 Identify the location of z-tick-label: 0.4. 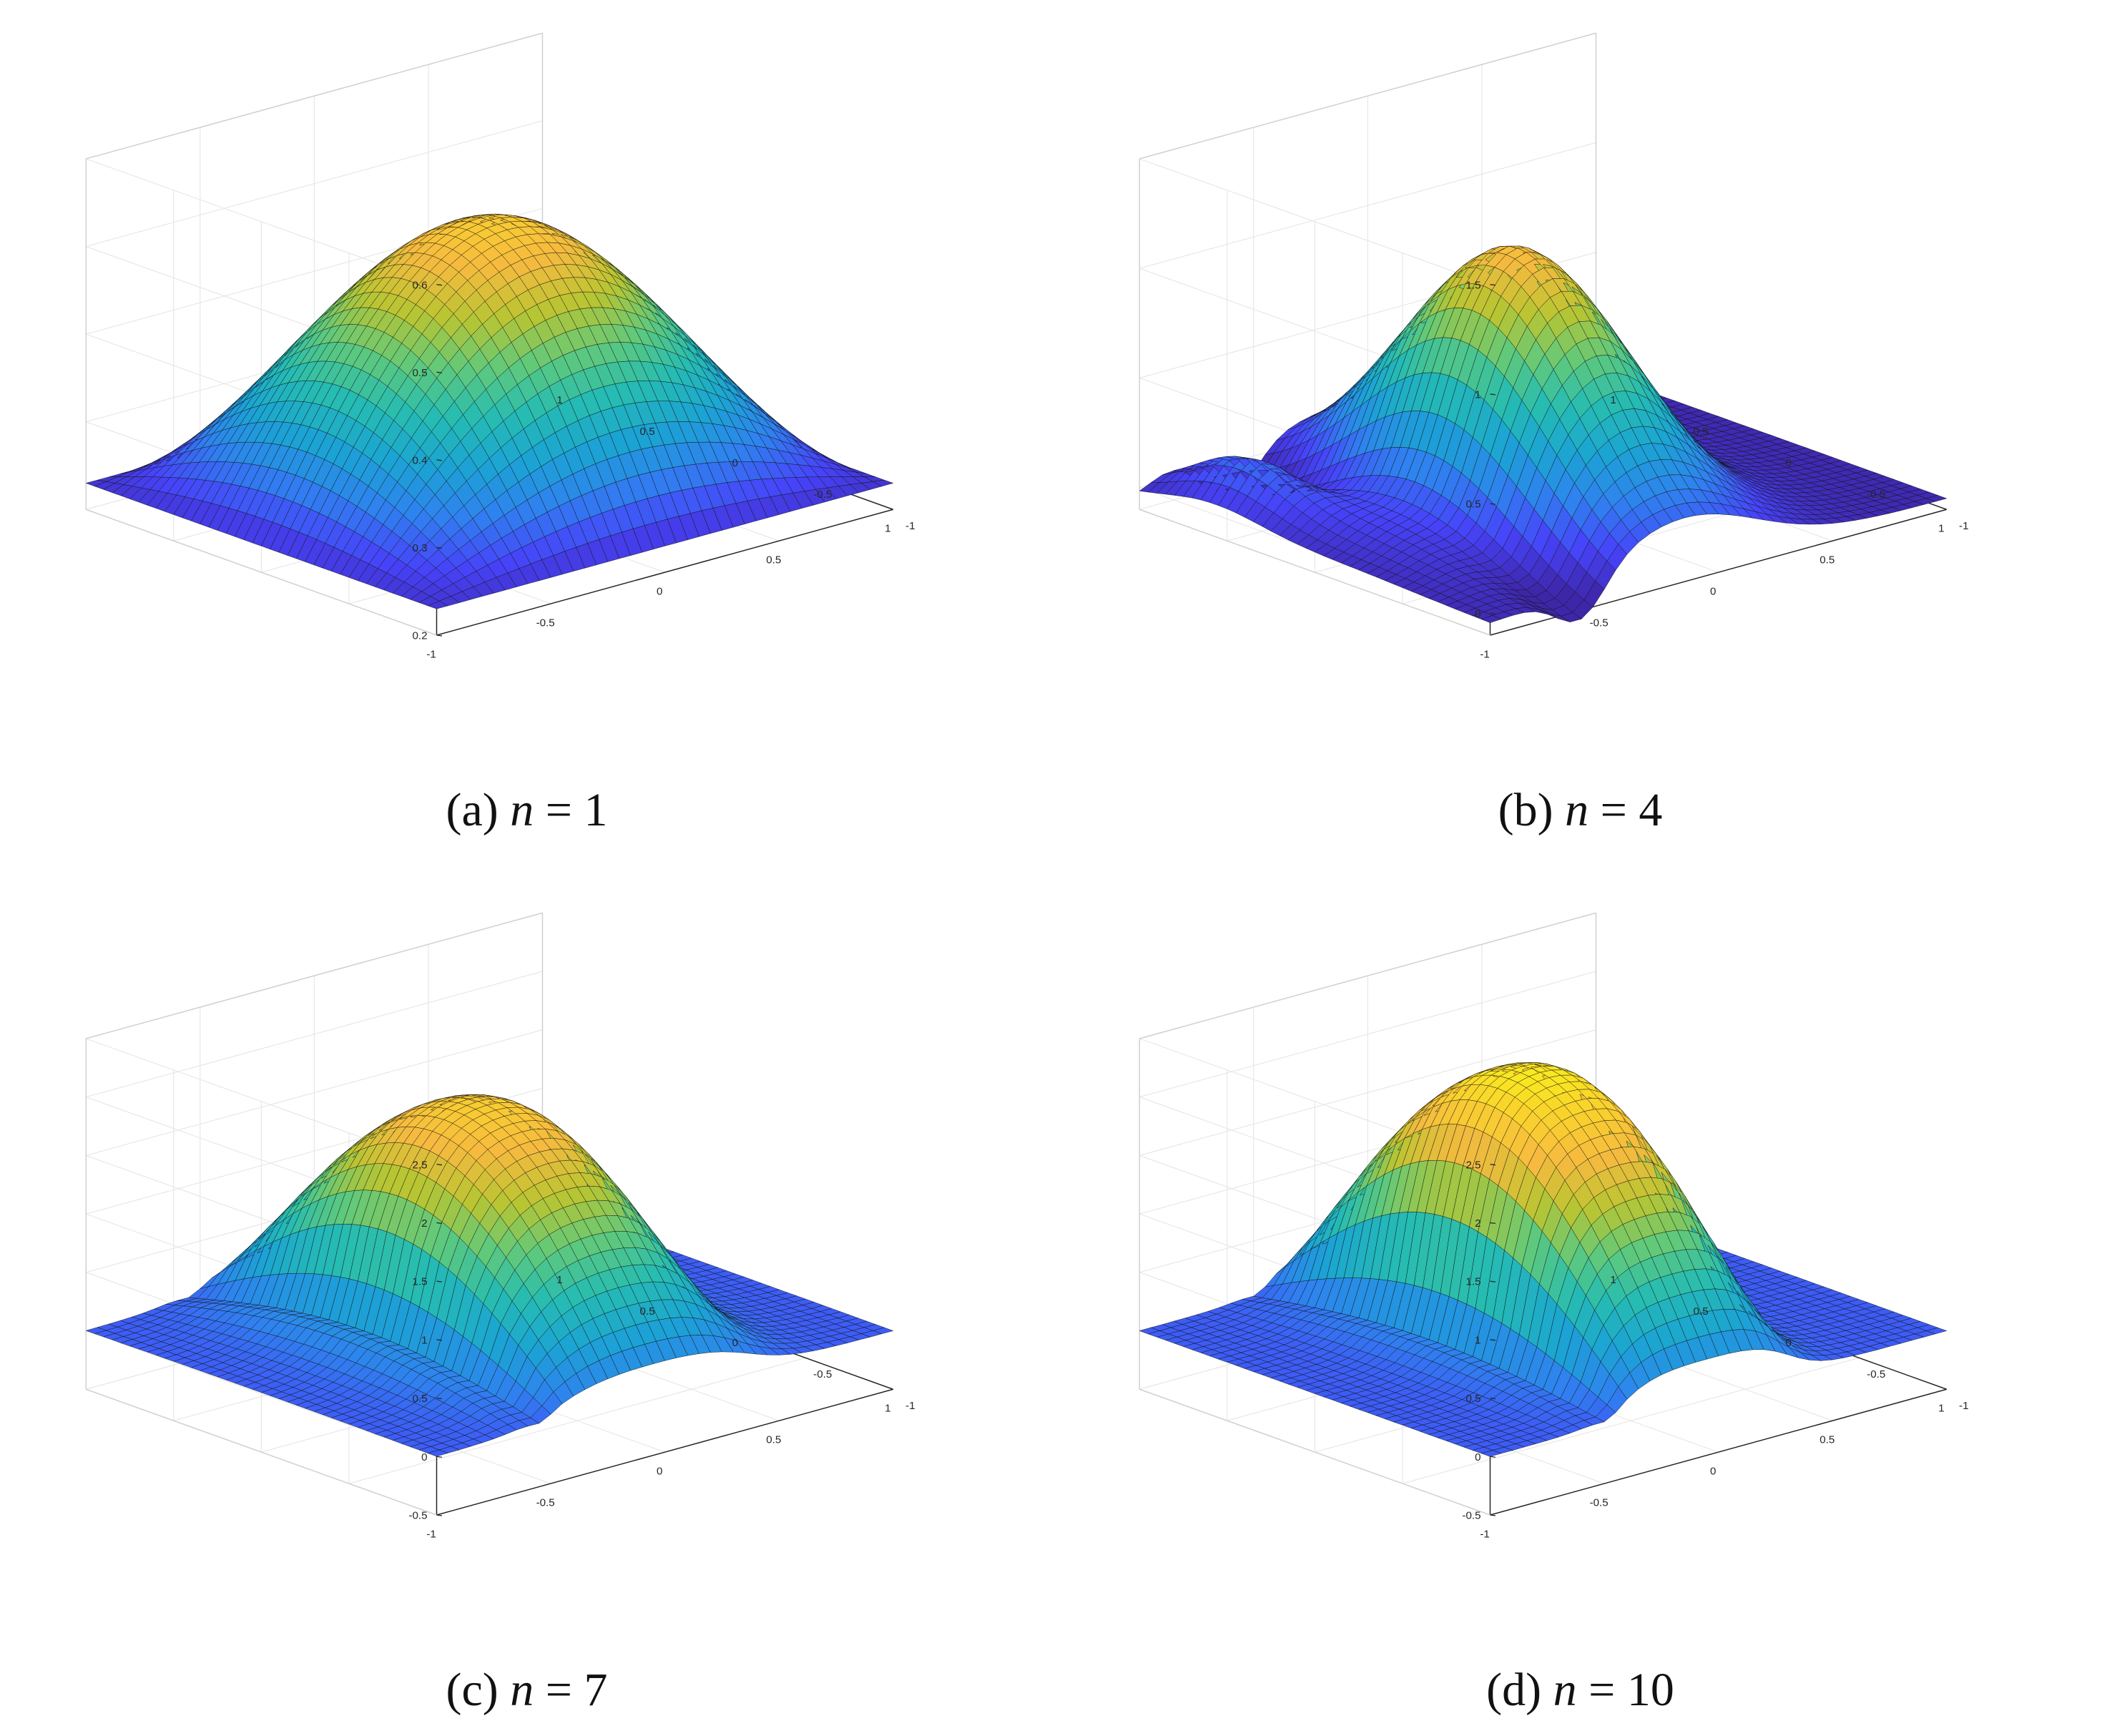
(419, 460).